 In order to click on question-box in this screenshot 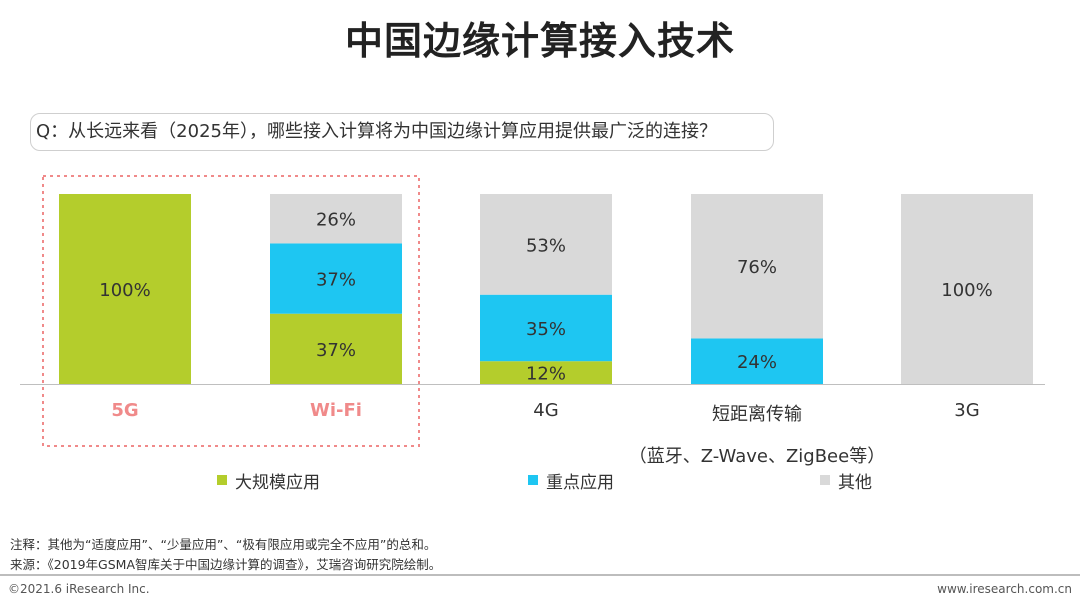, I will do `click(402, 132)`.